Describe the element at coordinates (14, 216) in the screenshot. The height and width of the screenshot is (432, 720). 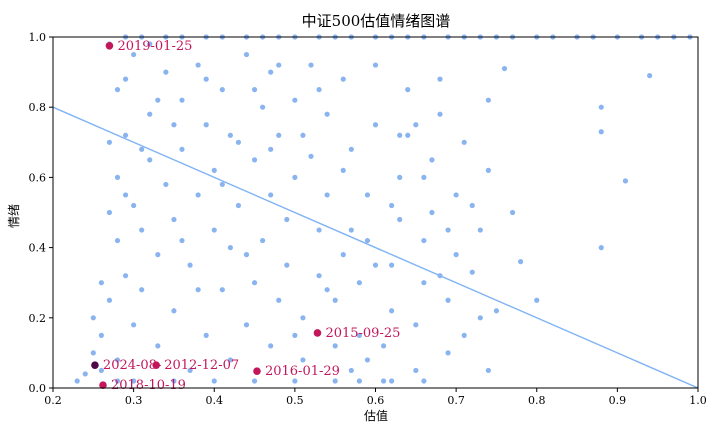
I see `y-axis-label: 情绪` at that location.